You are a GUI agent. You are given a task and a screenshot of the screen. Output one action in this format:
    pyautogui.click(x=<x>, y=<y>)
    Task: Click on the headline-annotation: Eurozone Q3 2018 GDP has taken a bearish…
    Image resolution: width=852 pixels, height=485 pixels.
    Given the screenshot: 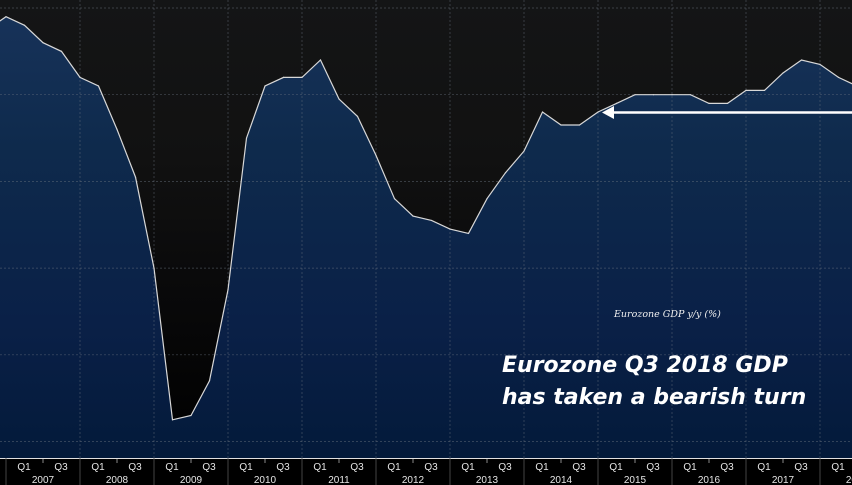 What is the action you would take?
    pyautogui.click(x=654, y=382)
    